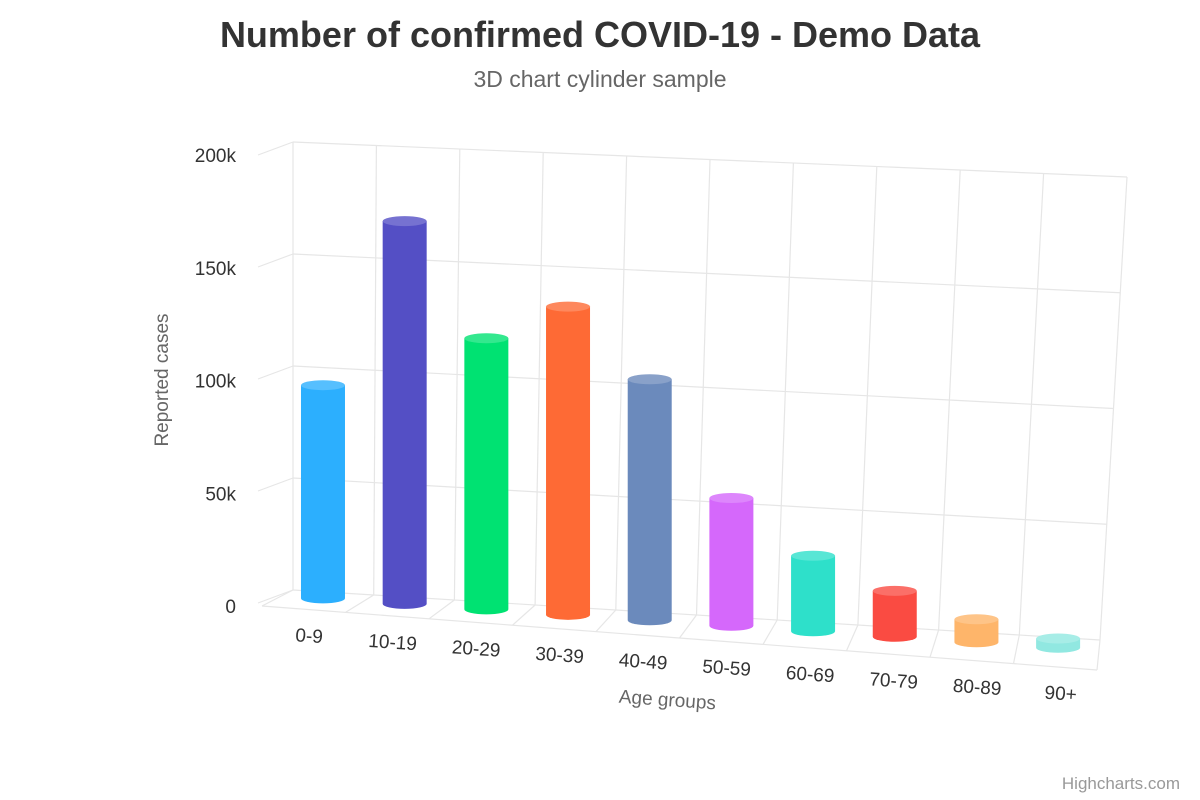 This screenshot has height=800, width=1200. What do you see at coordinates (600, 34) in the screenshot?
I see `chart-title: Number of confirmed COVID-19 - Demo Data` at bounding box center [600, 34].